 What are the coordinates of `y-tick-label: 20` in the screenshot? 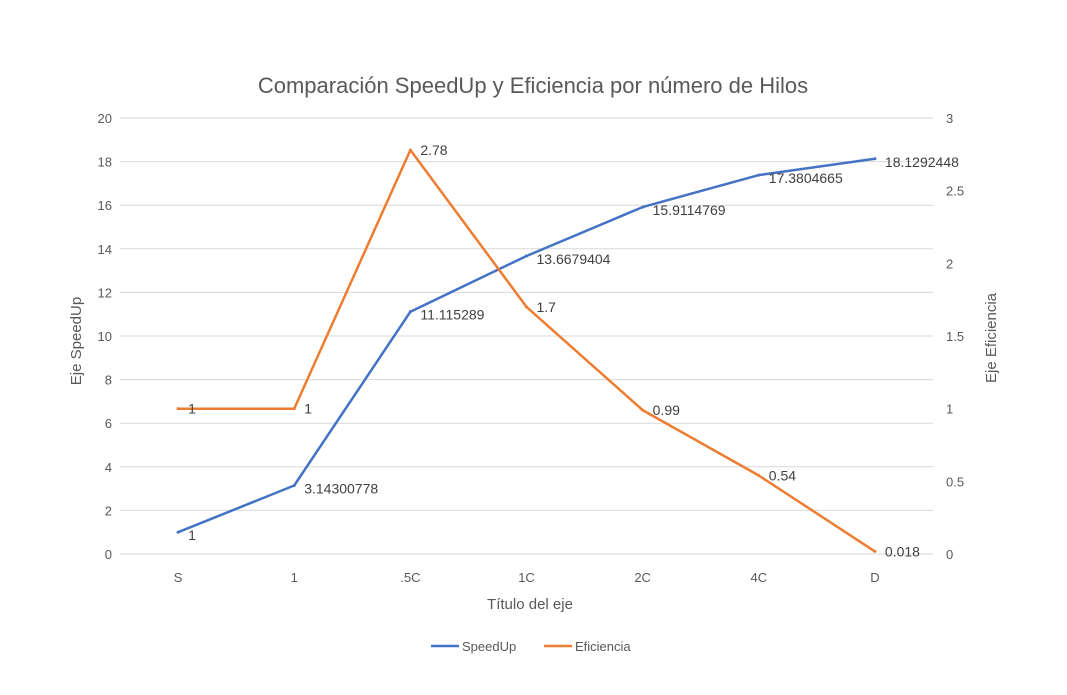 It's located at (105, 118).